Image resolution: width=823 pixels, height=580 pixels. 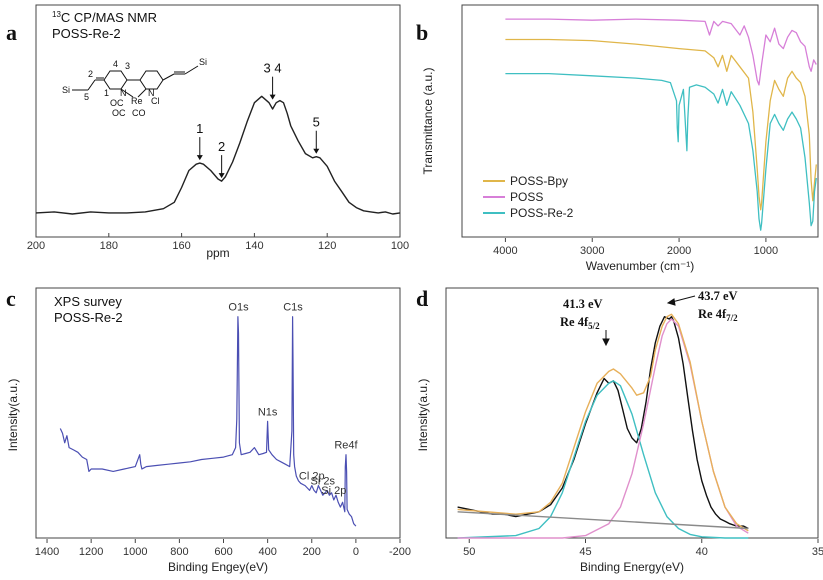 I want to click on annot-re4f52: Re 4f5/2, so click(x=580, y=323).